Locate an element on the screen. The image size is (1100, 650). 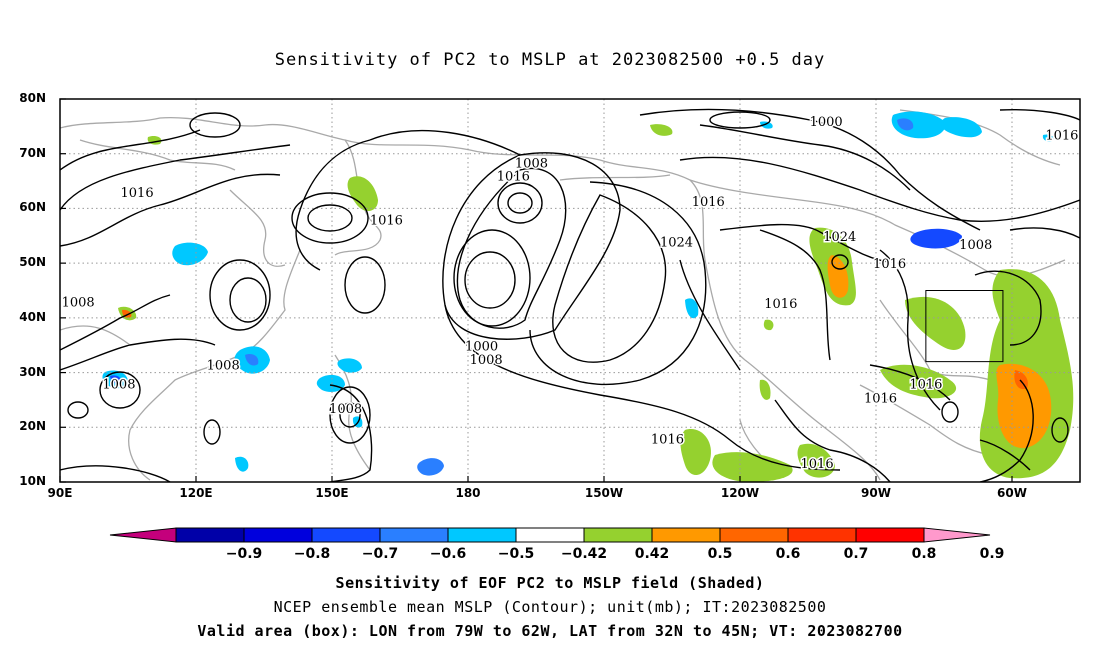
colorbar is located at coordinates (550, 535).